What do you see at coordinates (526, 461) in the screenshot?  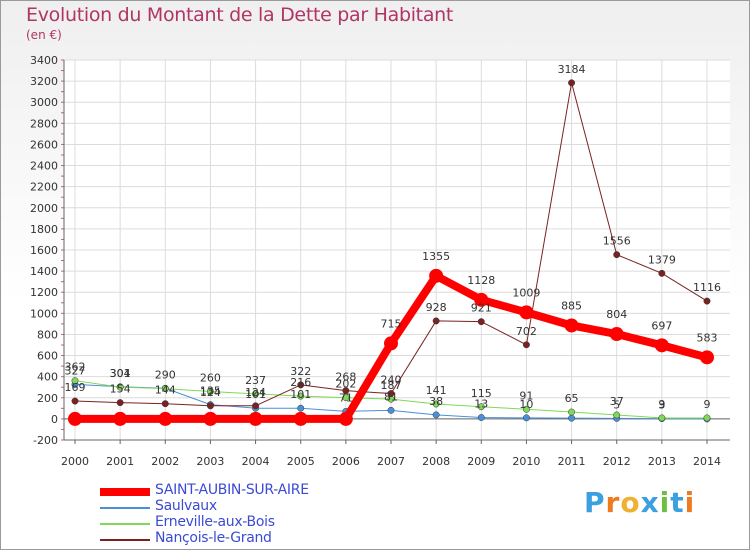 I see `x-tick-label: 2010` at bounding box center [526, 461].